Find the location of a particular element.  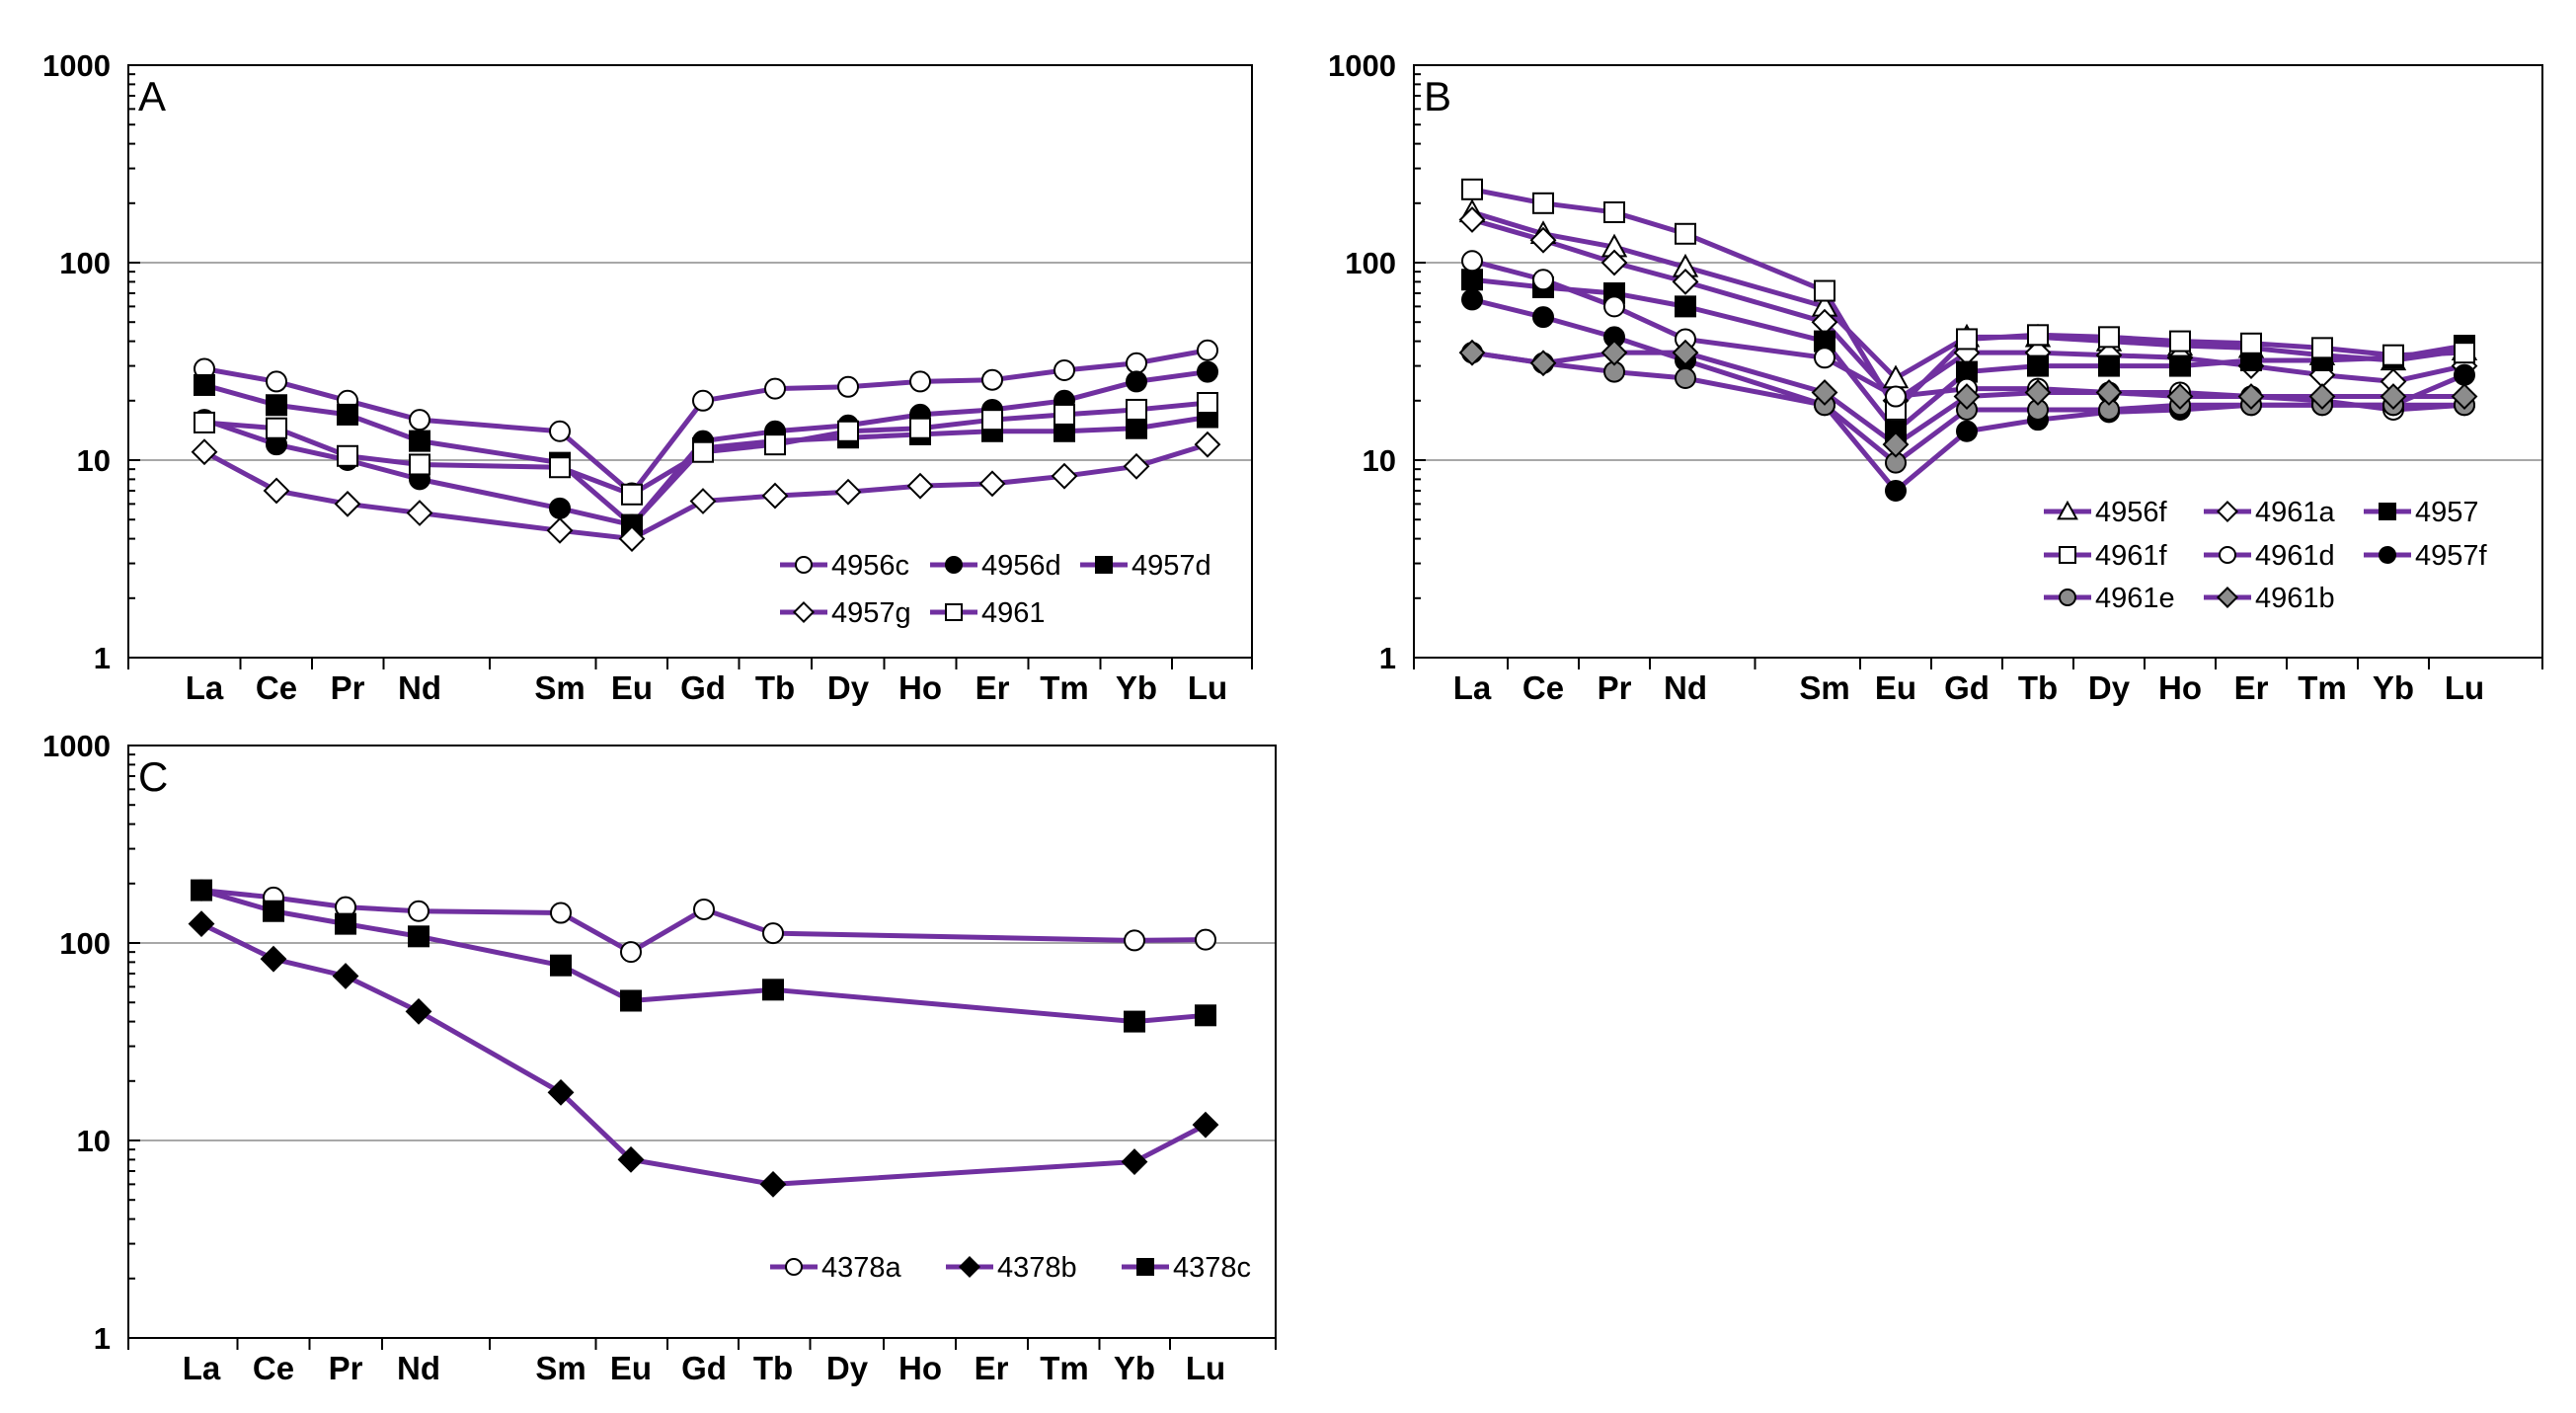

legend-label: 4956d is located at coordinates (1021, 566).